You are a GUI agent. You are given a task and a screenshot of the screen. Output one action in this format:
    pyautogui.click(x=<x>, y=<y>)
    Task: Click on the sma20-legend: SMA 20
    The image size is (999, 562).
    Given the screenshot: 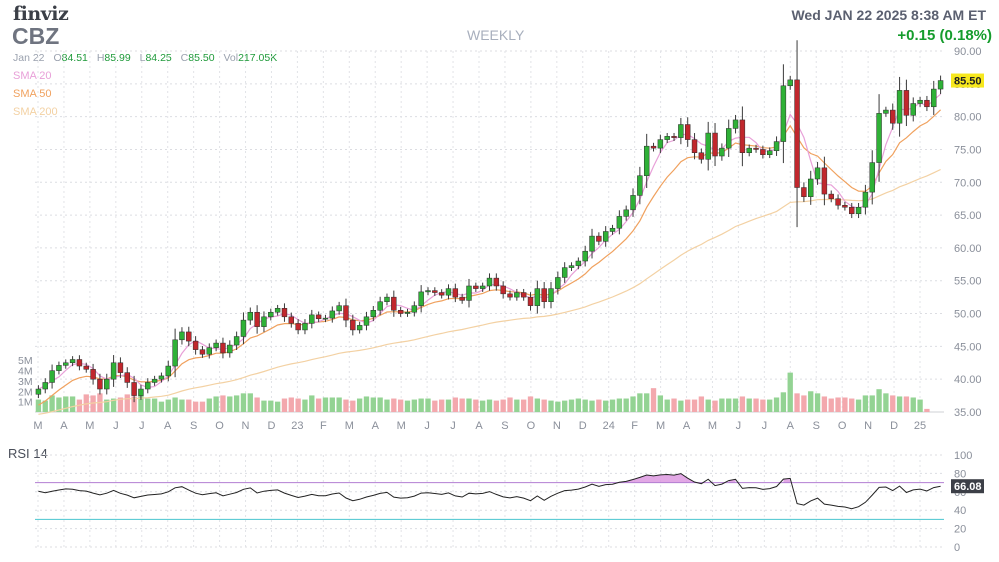 What is the action you would take?
    pyautogui.click(x=32, y=76)
    